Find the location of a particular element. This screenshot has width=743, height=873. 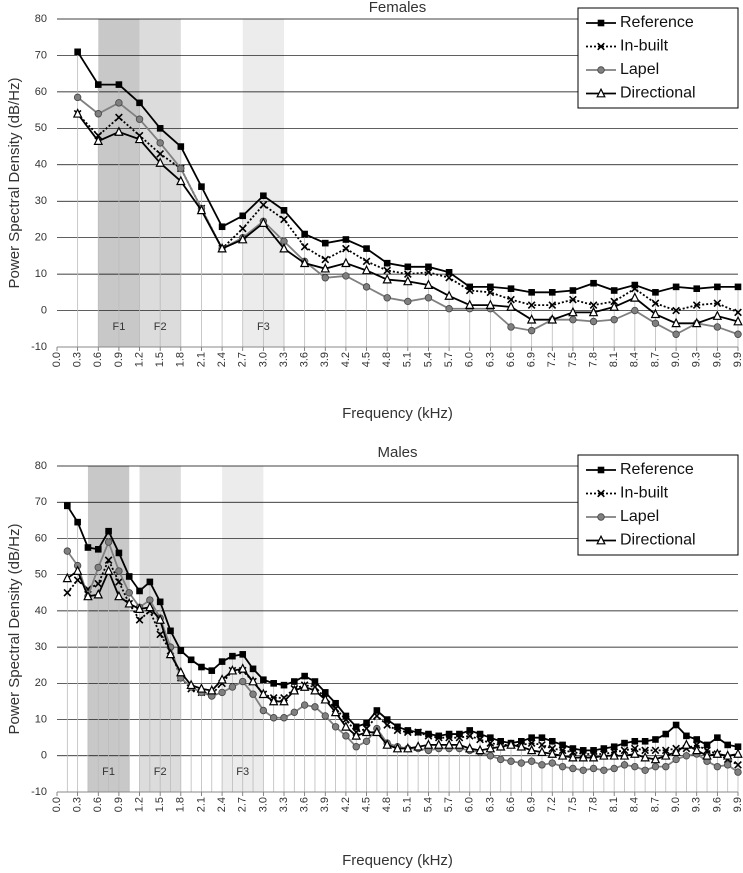

x-tick-label: 4.5 is located at coordinates (366, 804).